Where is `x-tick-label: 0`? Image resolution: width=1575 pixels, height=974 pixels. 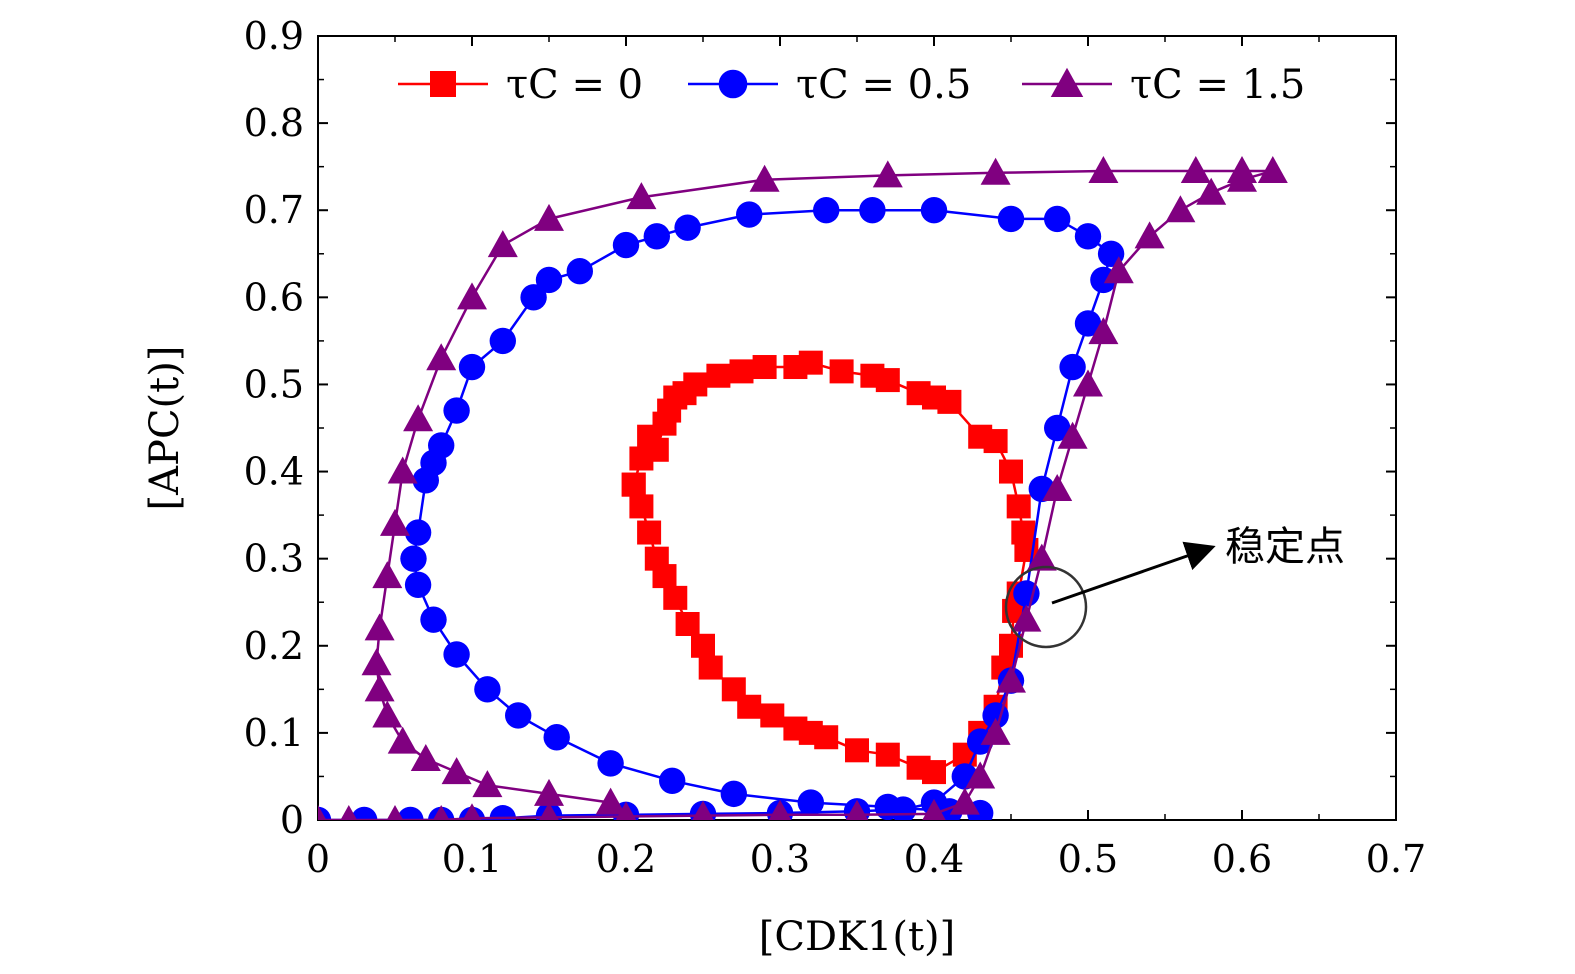
x-tick-label: 0 is located at coordinates (318, 859).